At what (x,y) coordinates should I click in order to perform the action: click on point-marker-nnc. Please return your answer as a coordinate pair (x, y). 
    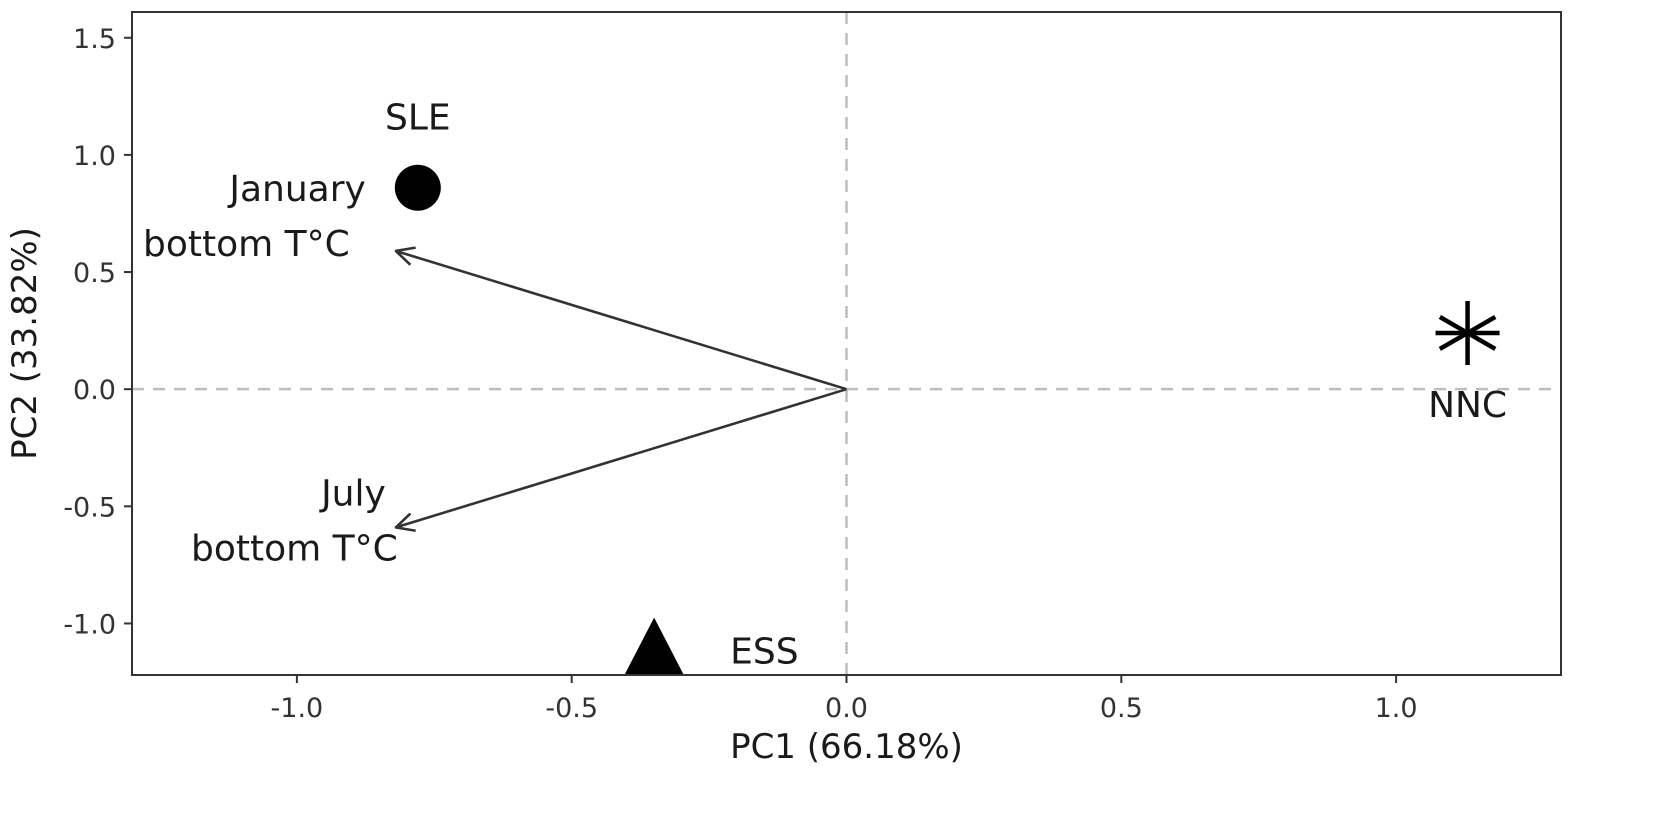
    Looking at the image, I should click on (1467, 332).